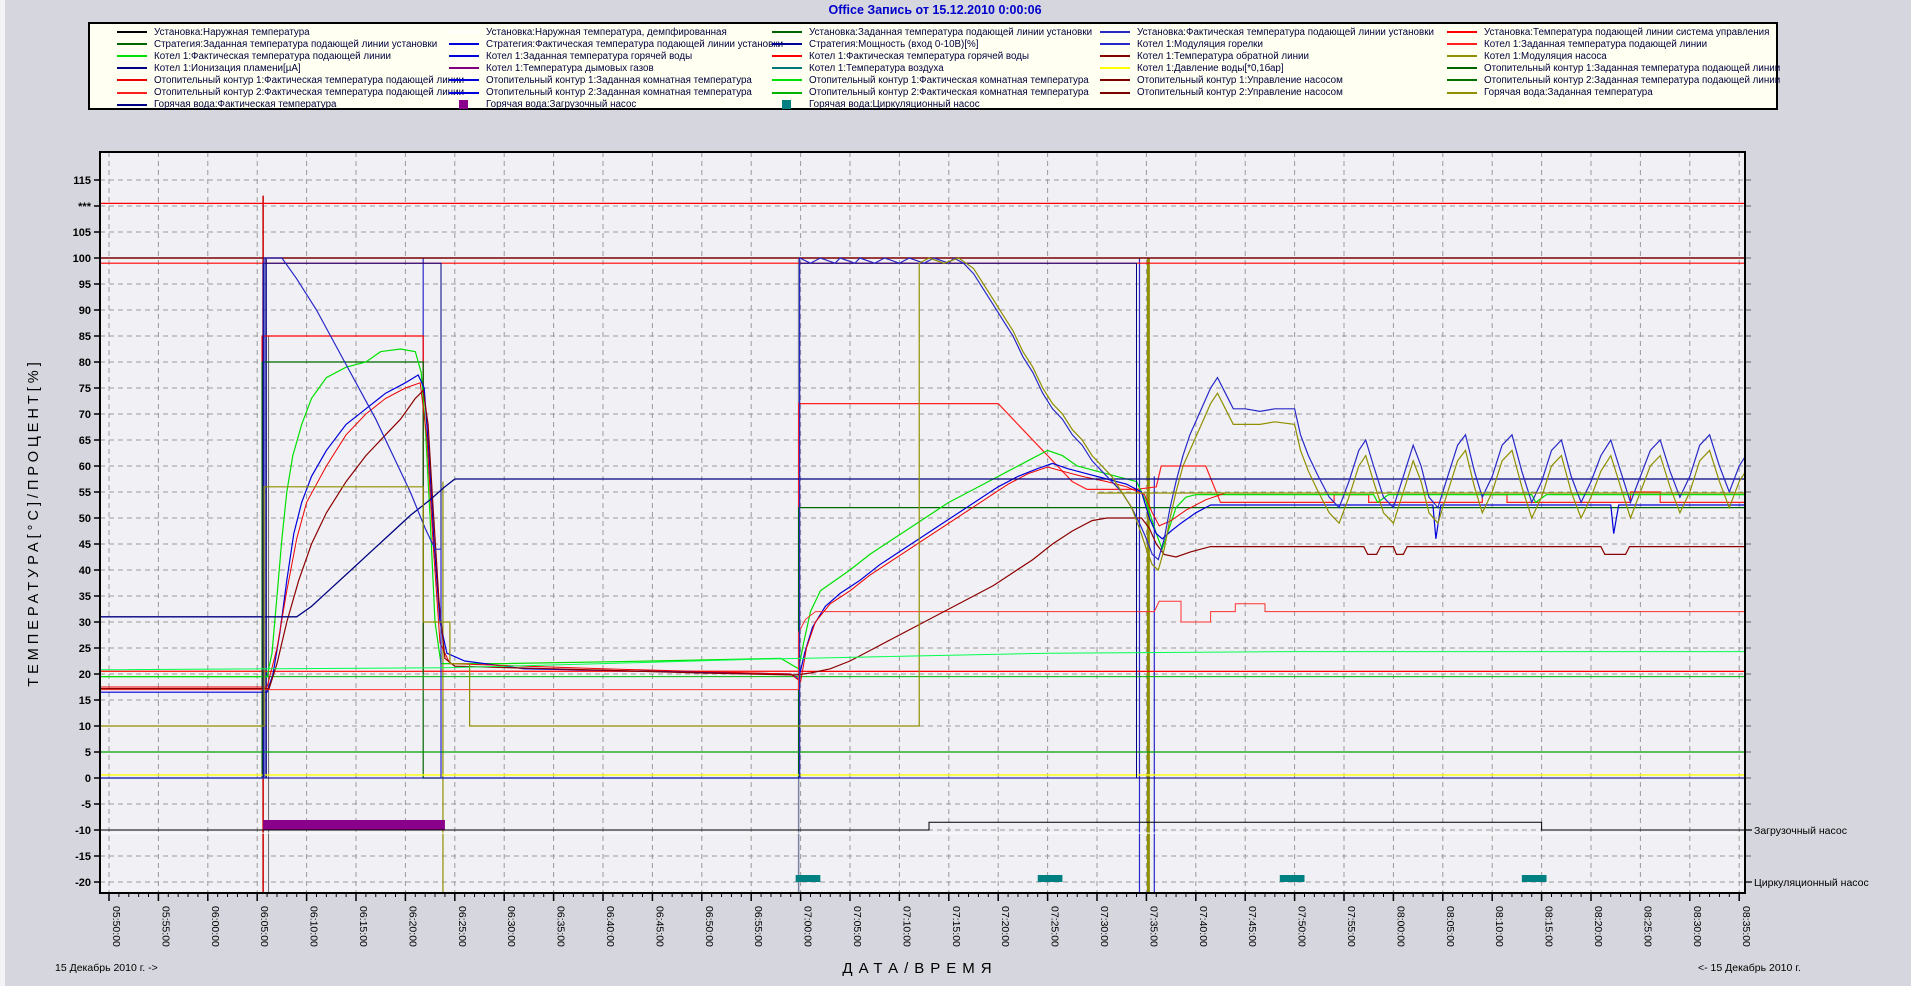  Describe the element at coordinates (932, 68) in the screenshot. I see `legend-item: Котел 1:Температура воздуха` at that location.